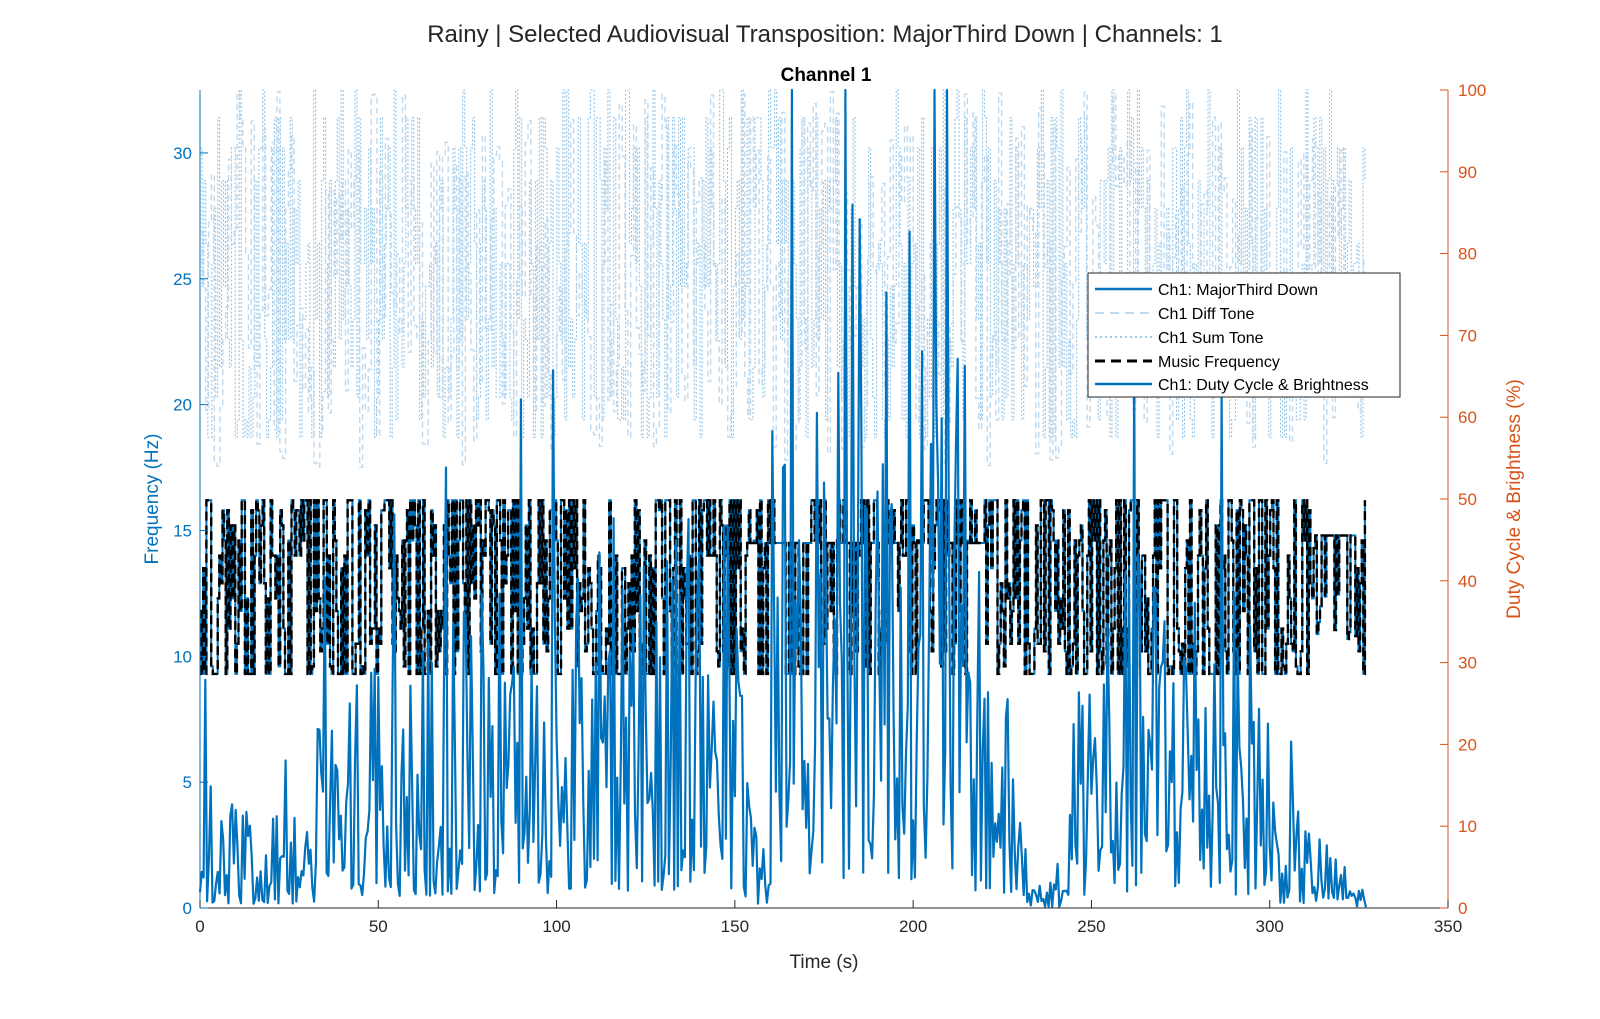  Describe the element at coordinates (1219, 362) in the screenshot. I see `legend-label-3: Music Frequency` at that location.